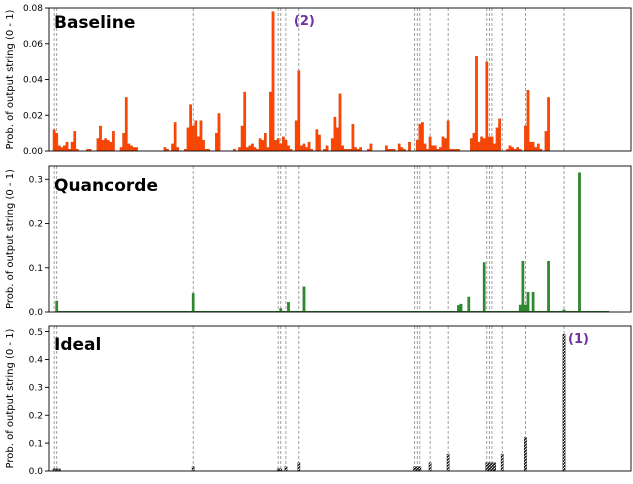 This screenshot has height=484, width=633. Describe the element at coordinates (33, 152) in the screenshot. I see `y-tick-label: 0.00` at that location.